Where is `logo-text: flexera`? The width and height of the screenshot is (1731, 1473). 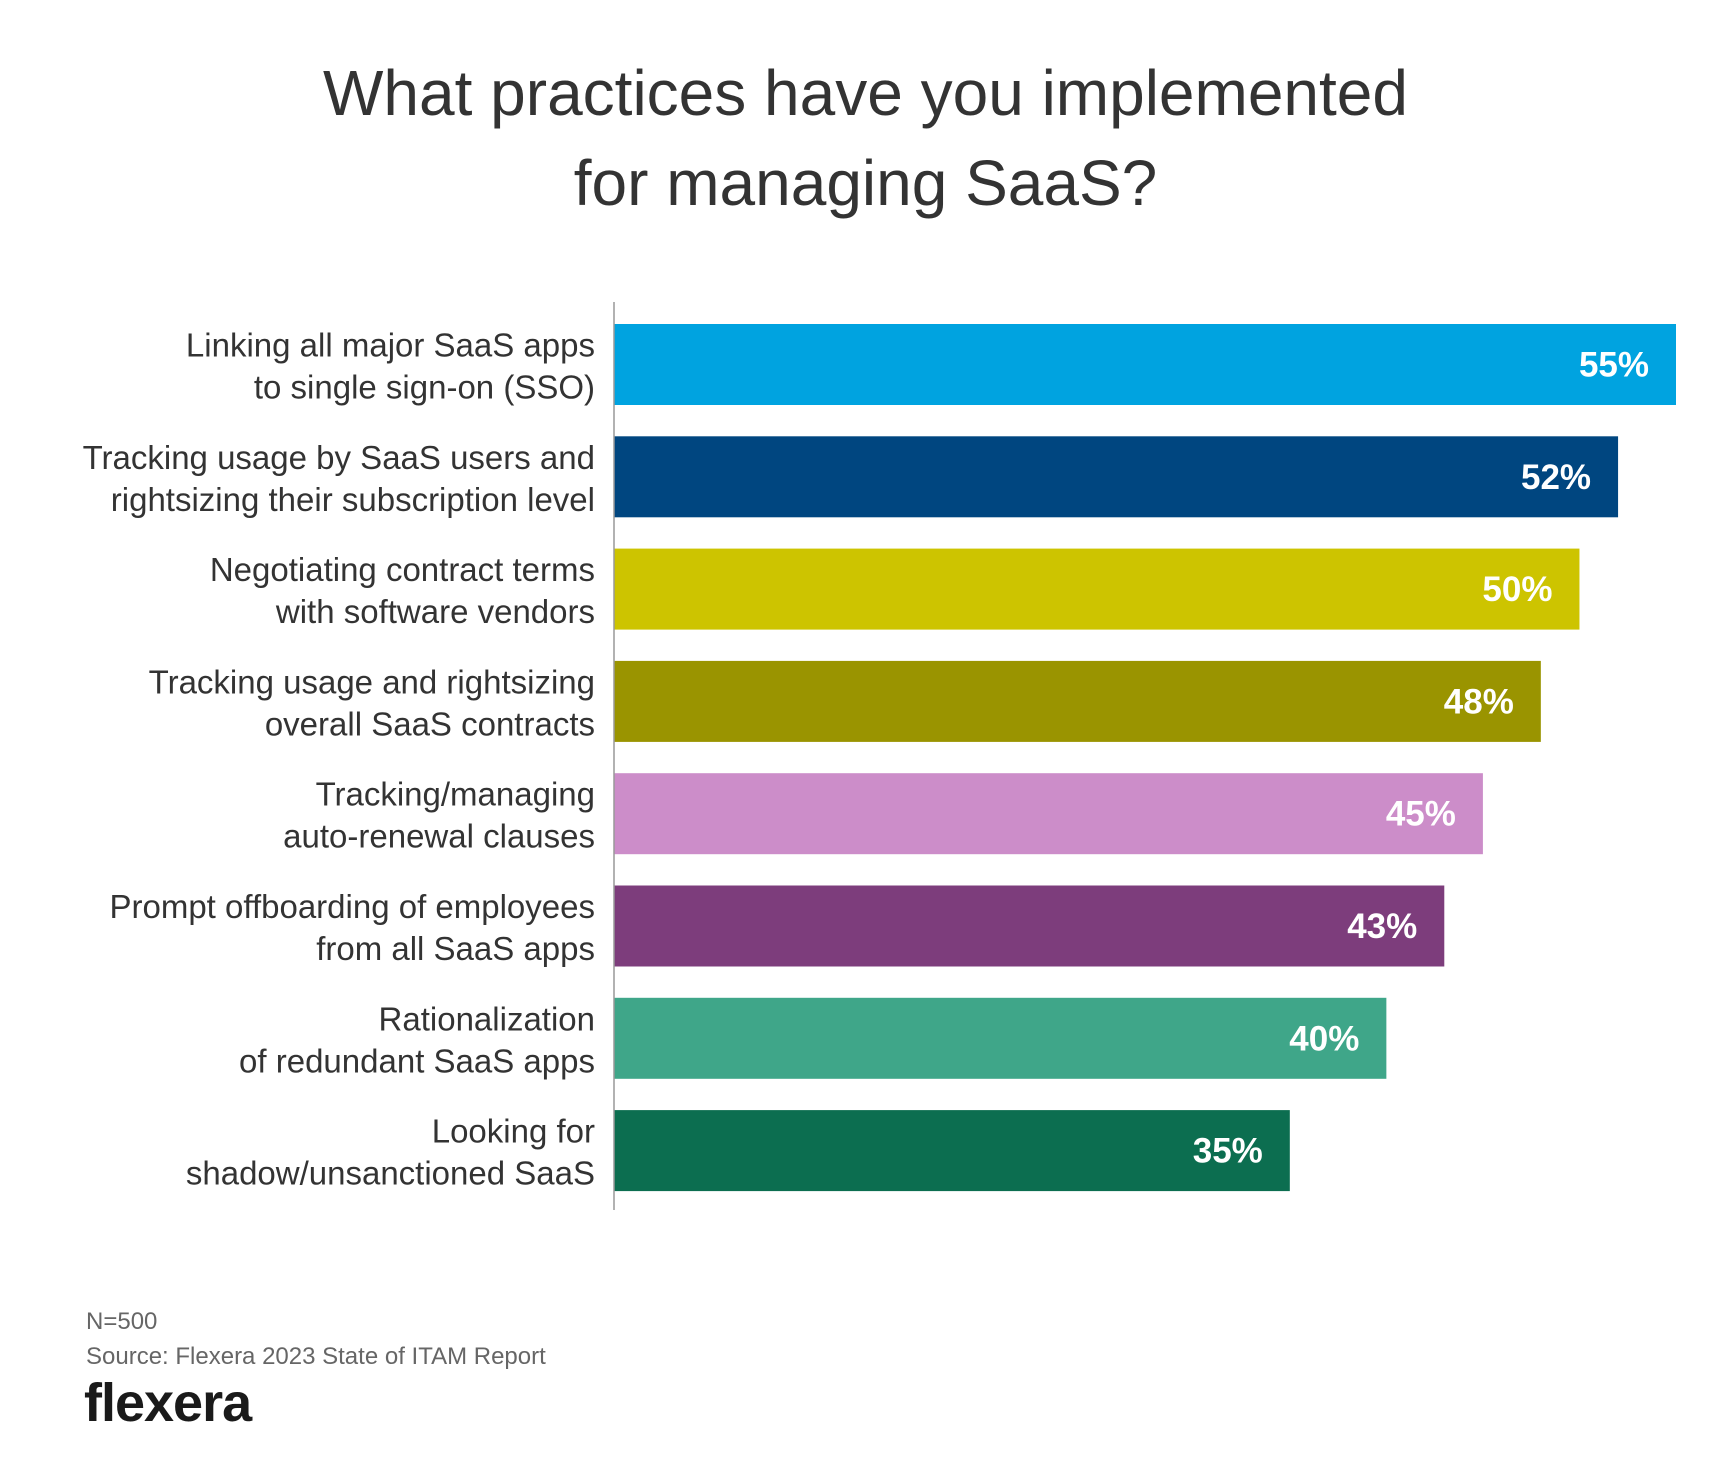 logo-text: flexera is located at coordinates (168, 1403).